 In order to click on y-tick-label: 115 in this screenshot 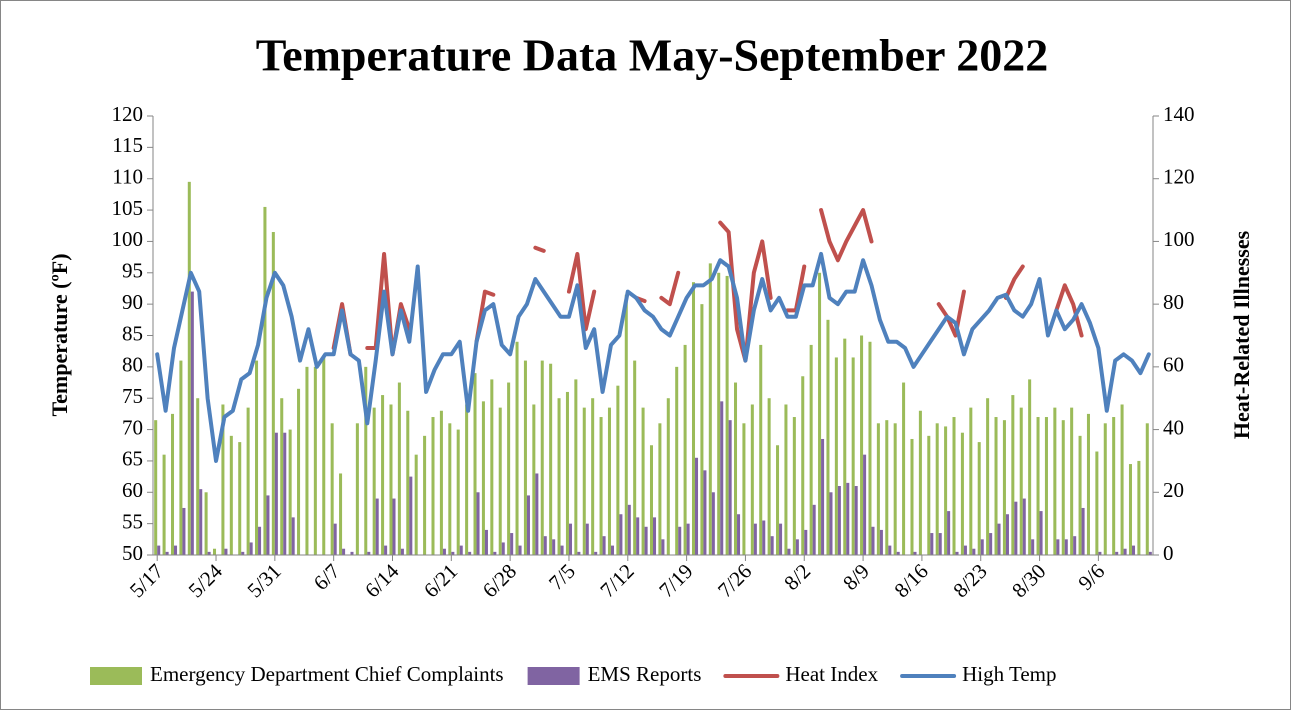, I will do `click(127, 145)`.